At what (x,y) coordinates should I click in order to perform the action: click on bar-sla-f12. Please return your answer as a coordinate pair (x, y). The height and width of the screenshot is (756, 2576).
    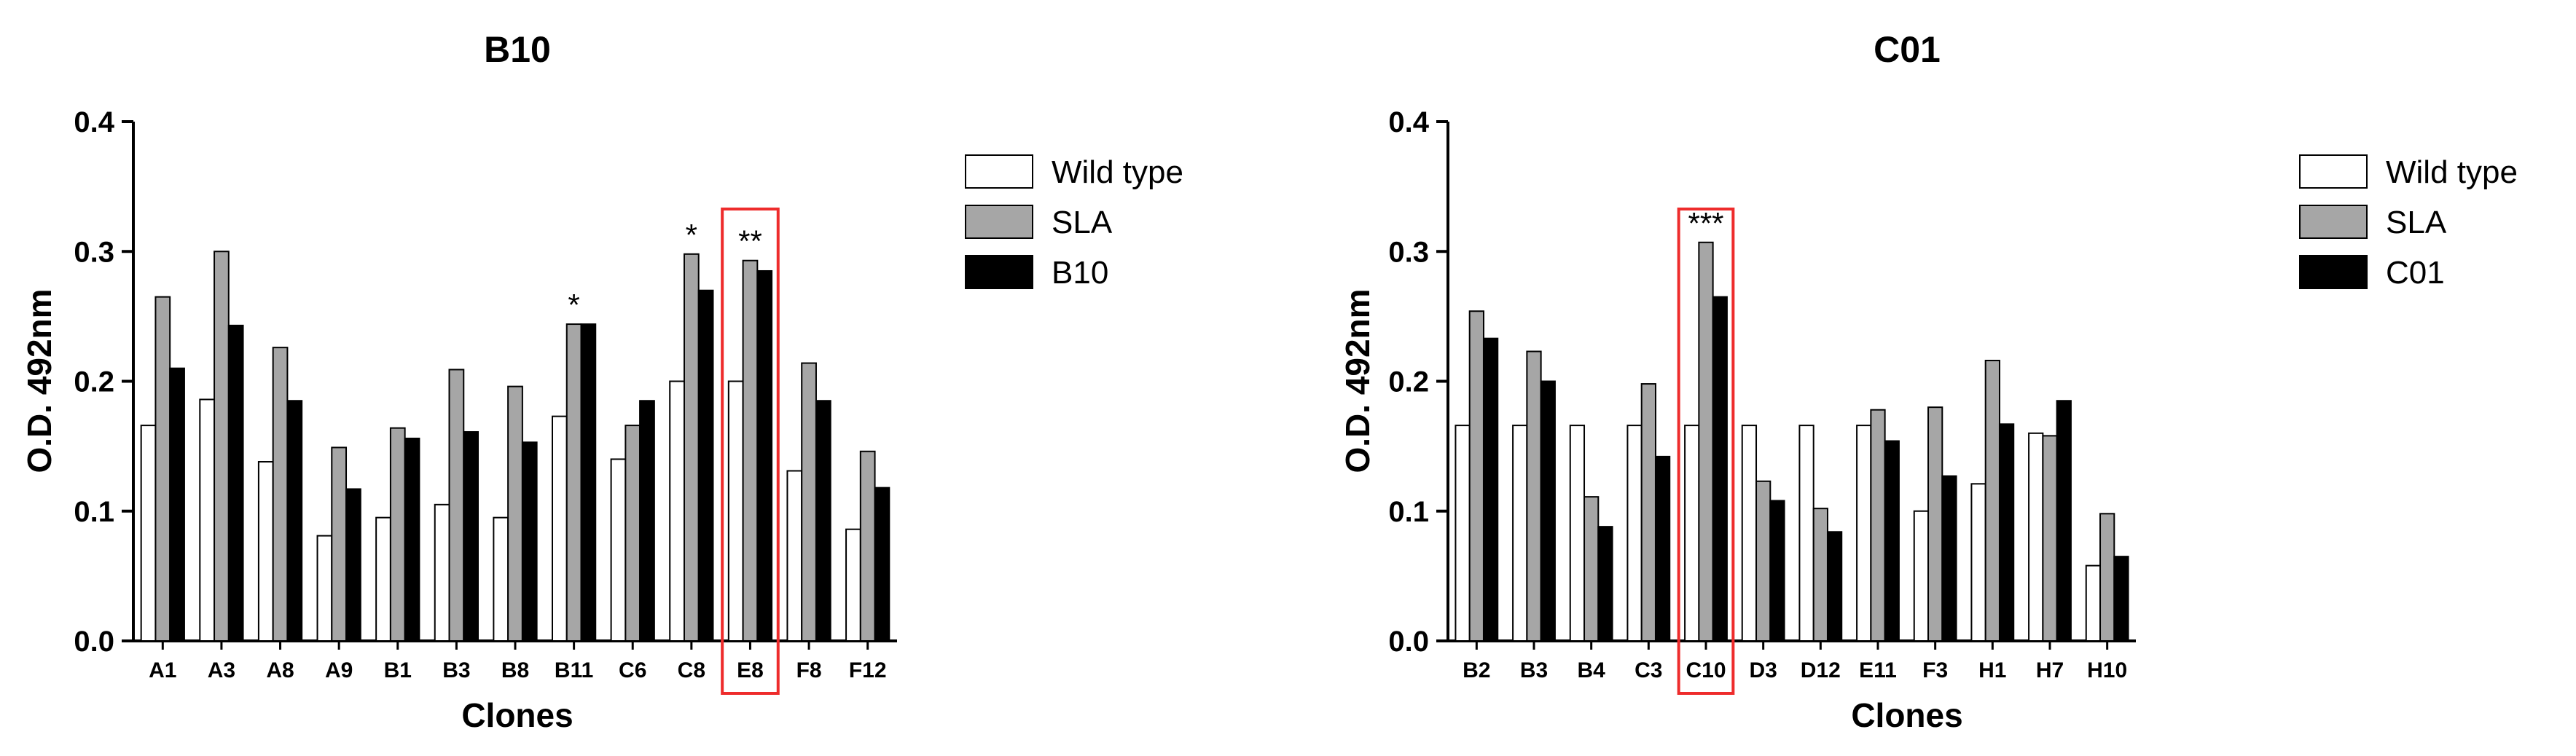
    Looking at the image, I should click on (867, 546).